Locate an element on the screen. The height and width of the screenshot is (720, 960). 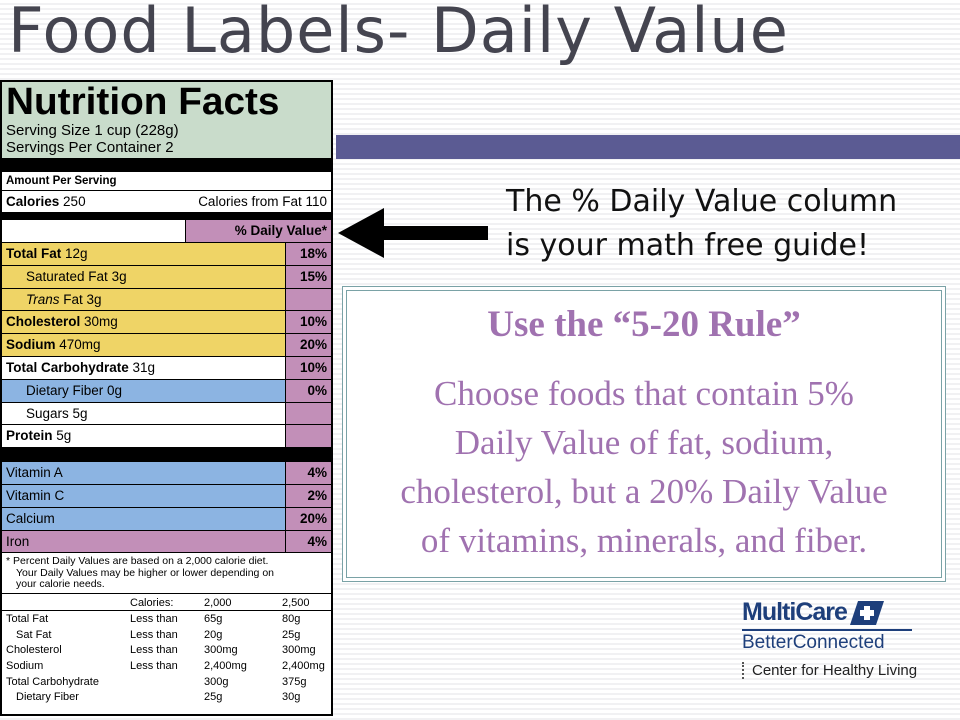
reference-row: Dietary Fiber 25g 30g is located at coordinates (158, 697).